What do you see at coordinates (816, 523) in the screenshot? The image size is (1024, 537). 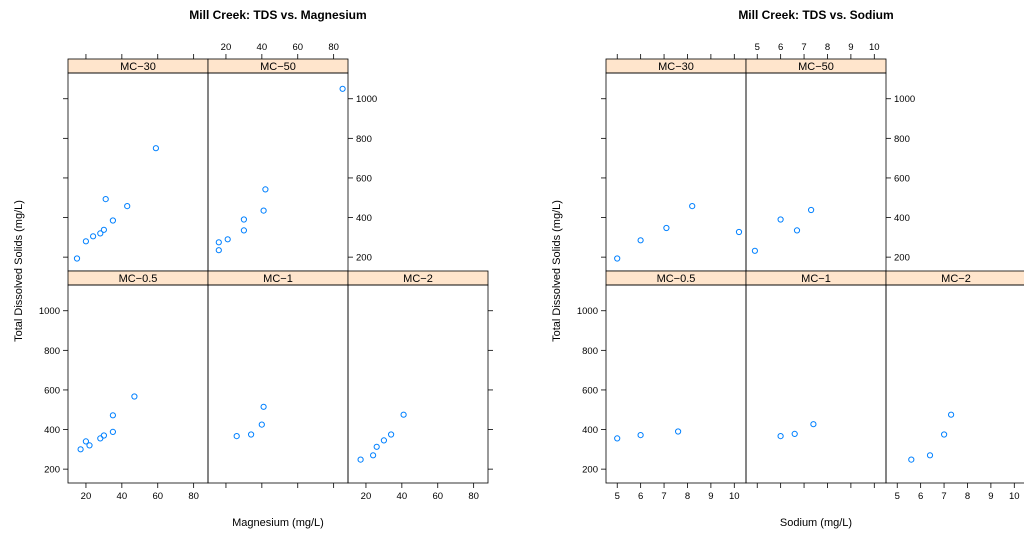 I see `x-axis-title: Sodium (mg/L)` at bounding box center [816, 523].